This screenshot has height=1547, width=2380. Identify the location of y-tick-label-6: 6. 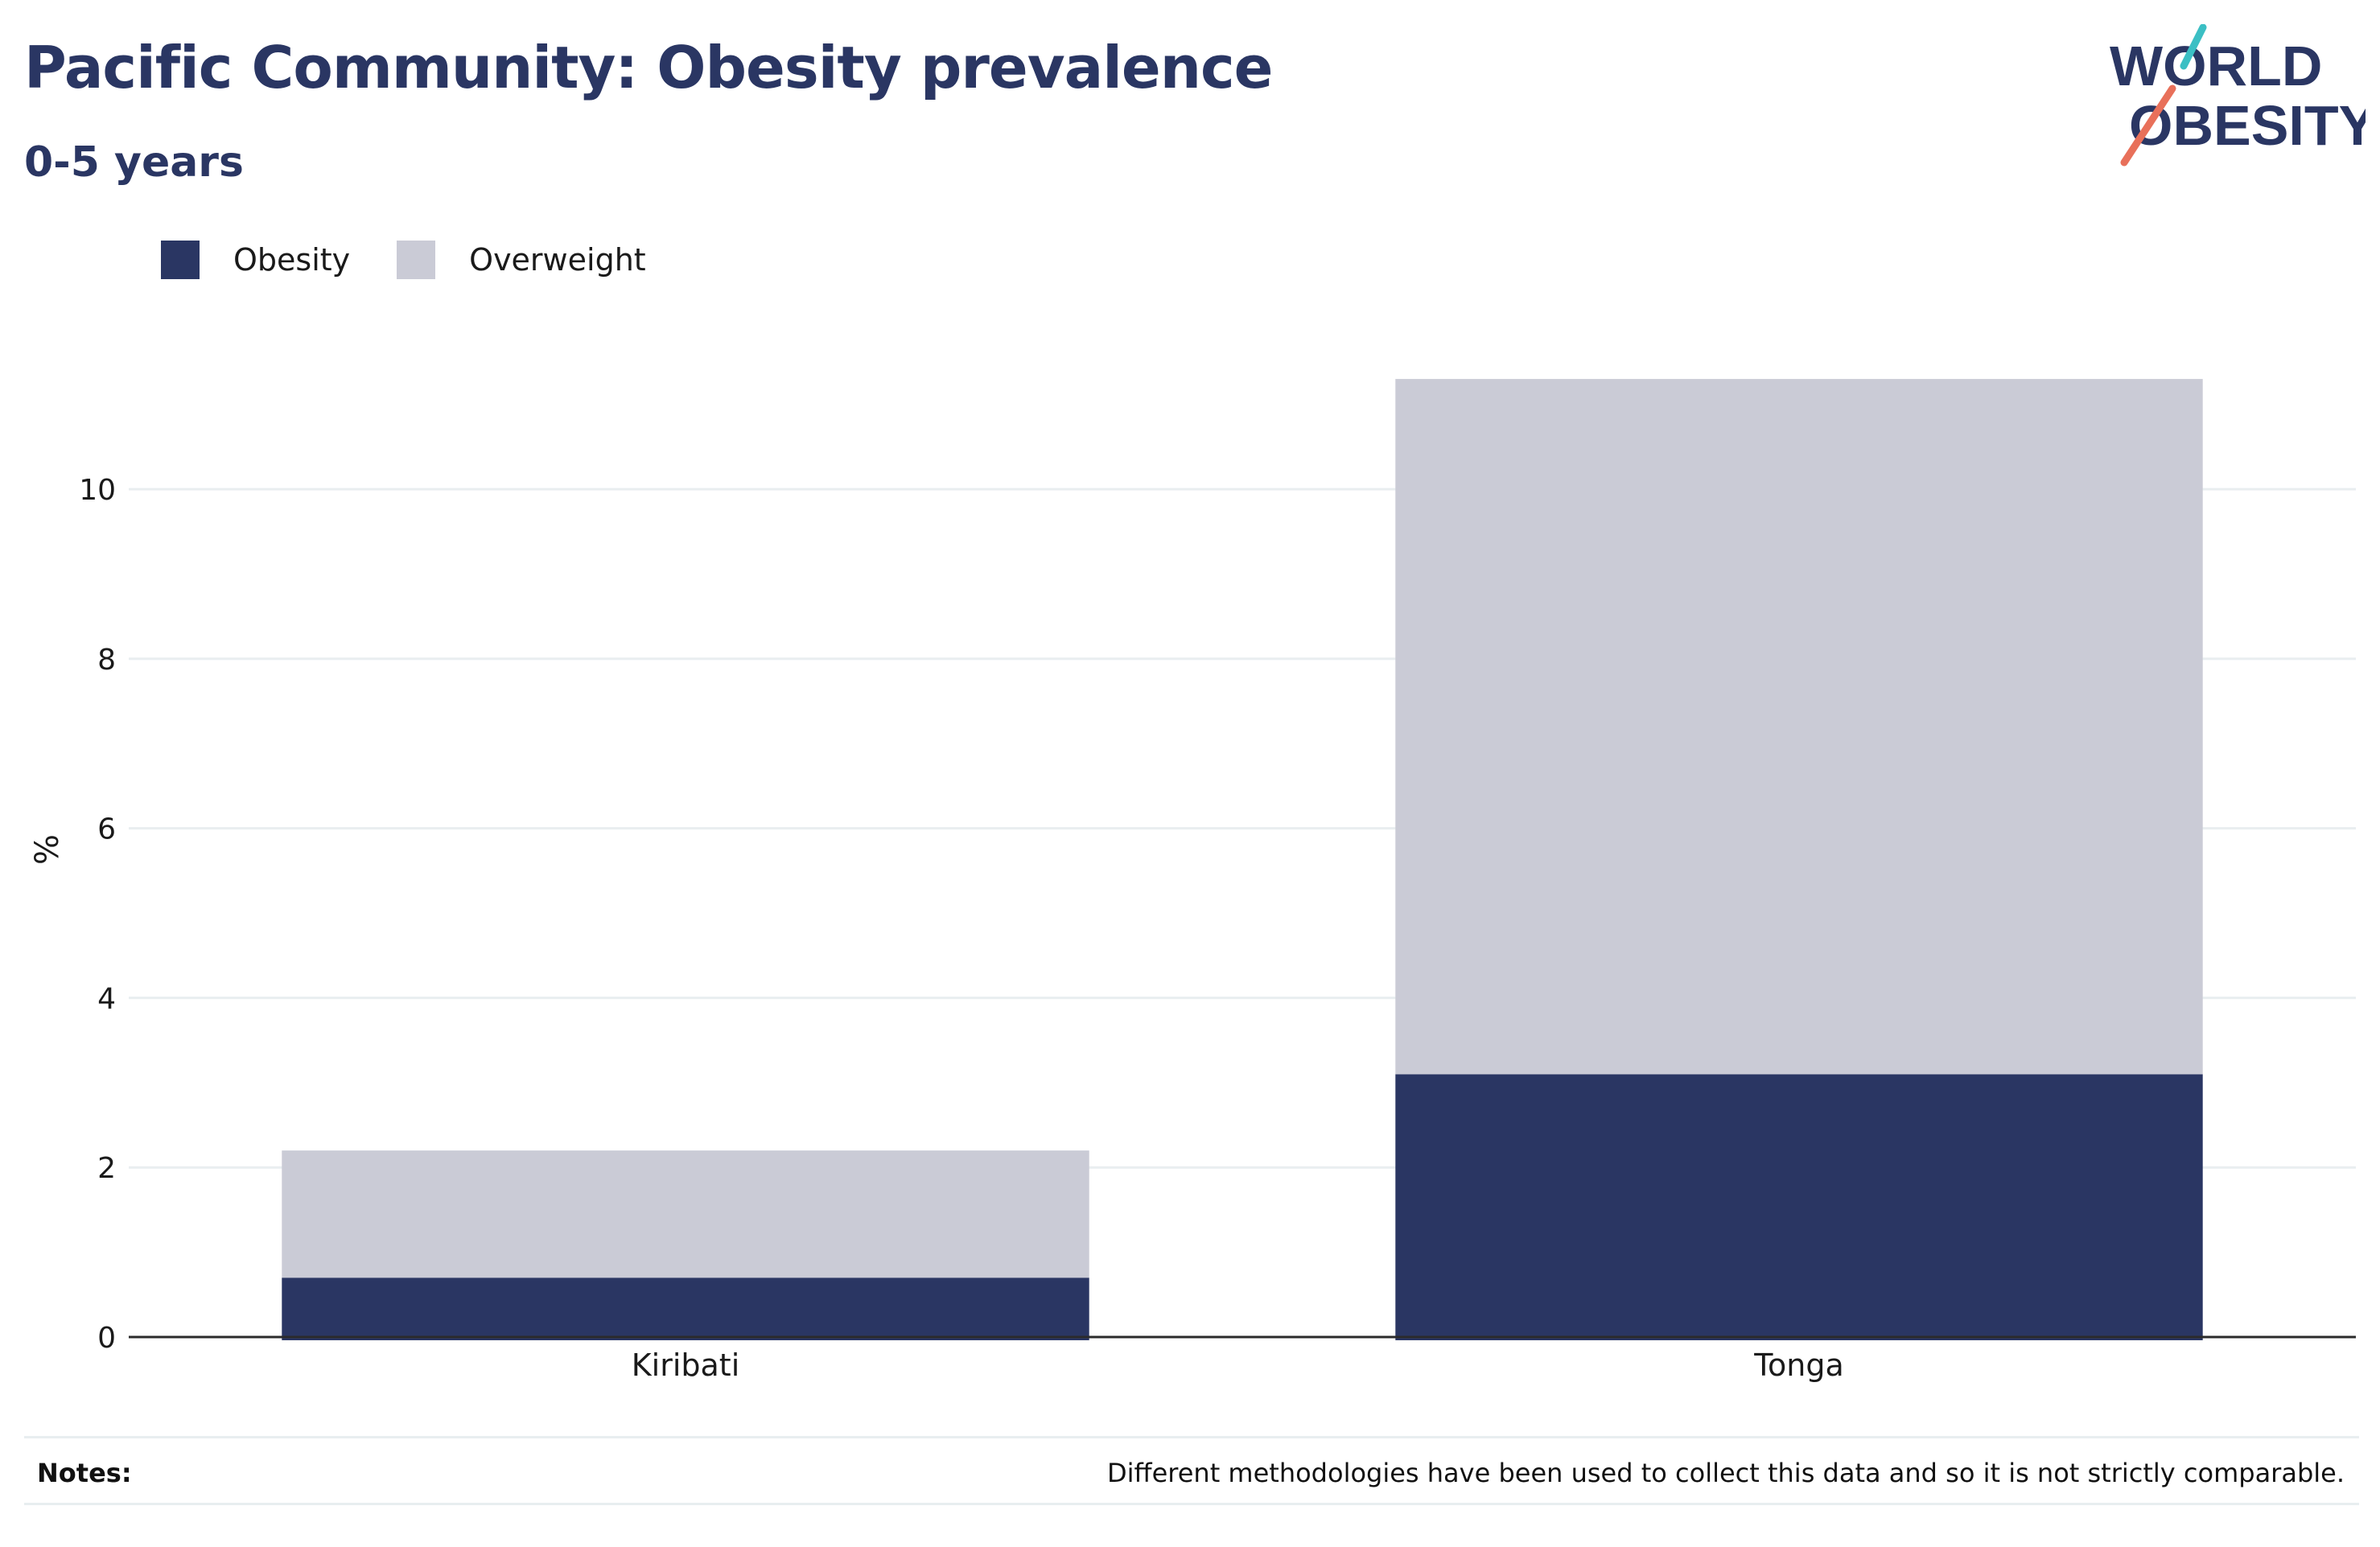
(107, 829).